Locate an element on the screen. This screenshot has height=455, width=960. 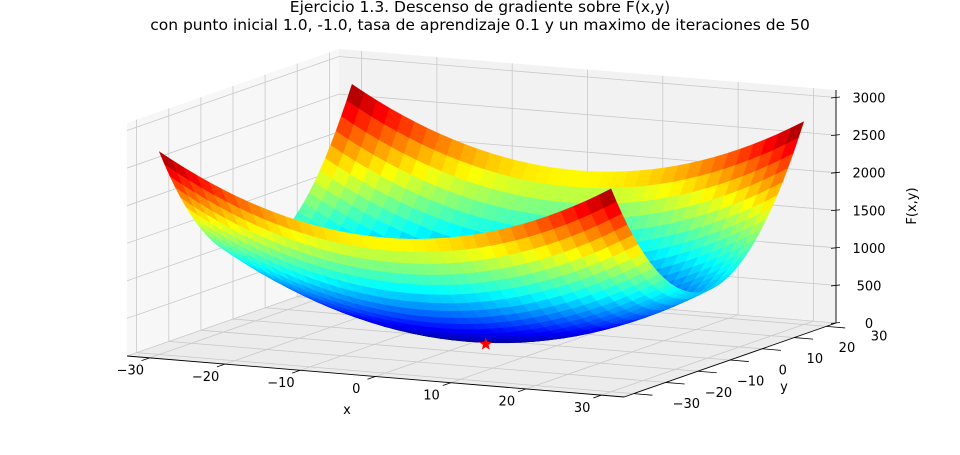
x-tick-label: 30 is located at coordinates (582, 408).